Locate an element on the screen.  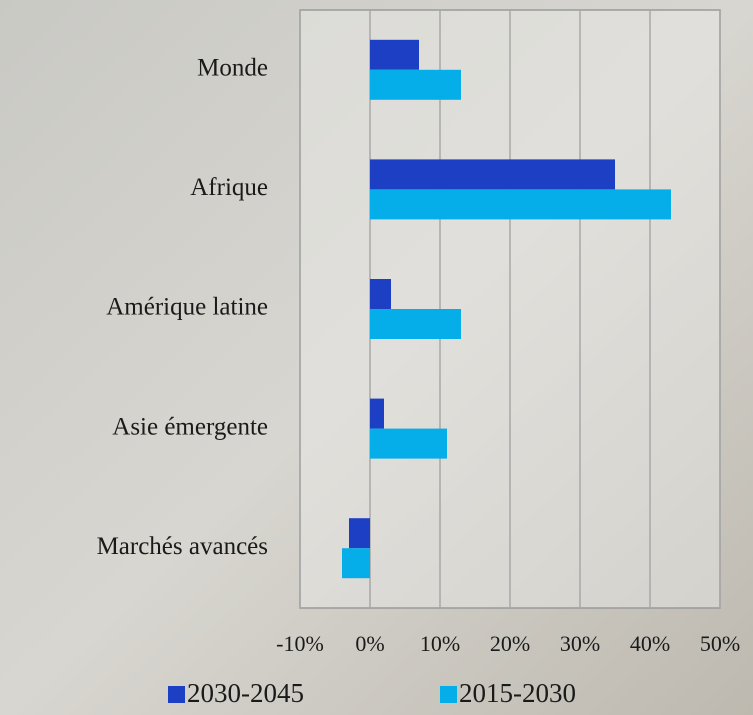
y-tick-label: Asie émergente is located at coordinates (190, 426).